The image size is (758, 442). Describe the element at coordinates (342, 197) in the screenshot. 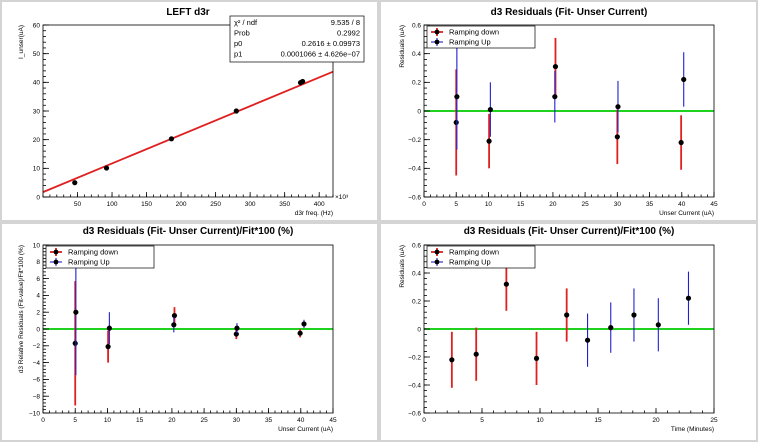

I see `x-exponent-label: ×10³` at that location.